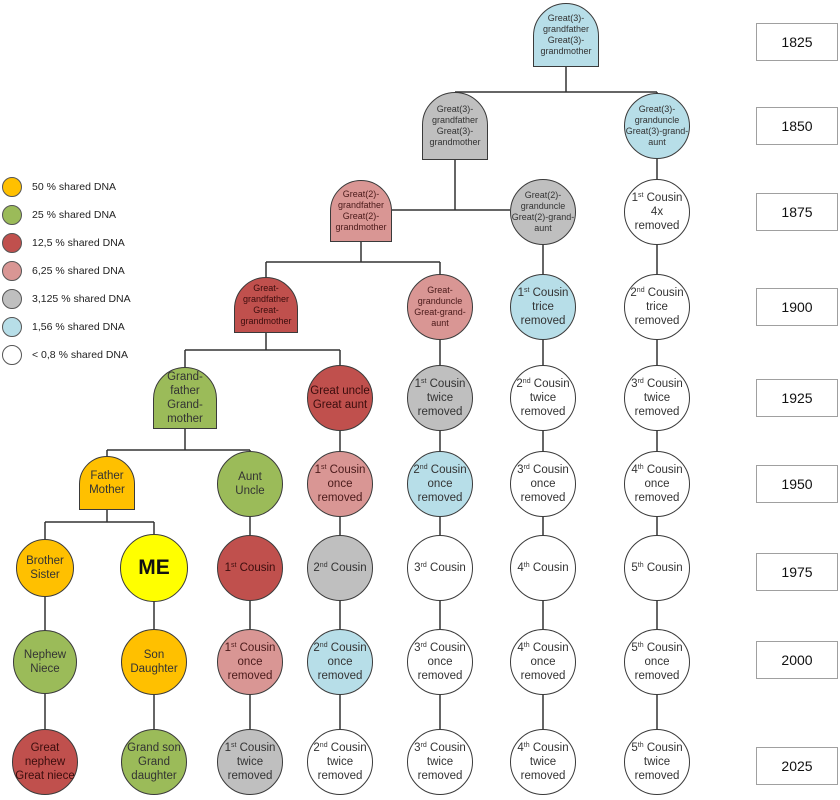 The height and width of the screenshot is (800, 840). I want to click on node-label-text: Great aunt, so click(340, 405).